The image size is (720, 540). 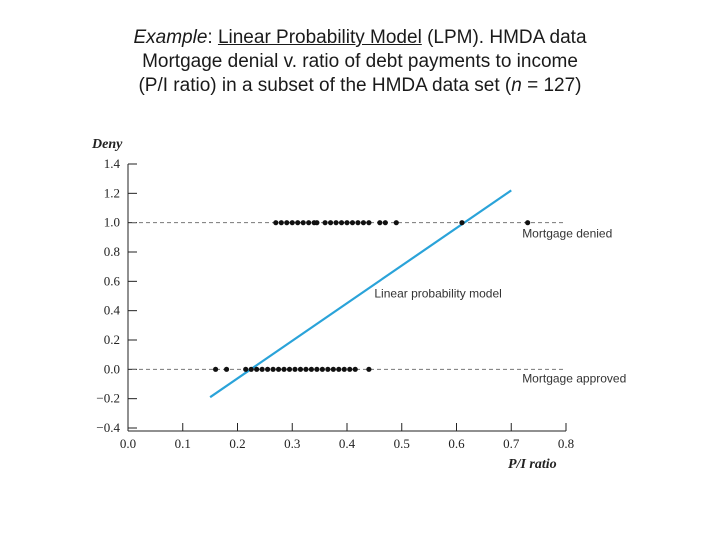 I want to click on y-tick-label: −0.4, so click(x=108, y=427).